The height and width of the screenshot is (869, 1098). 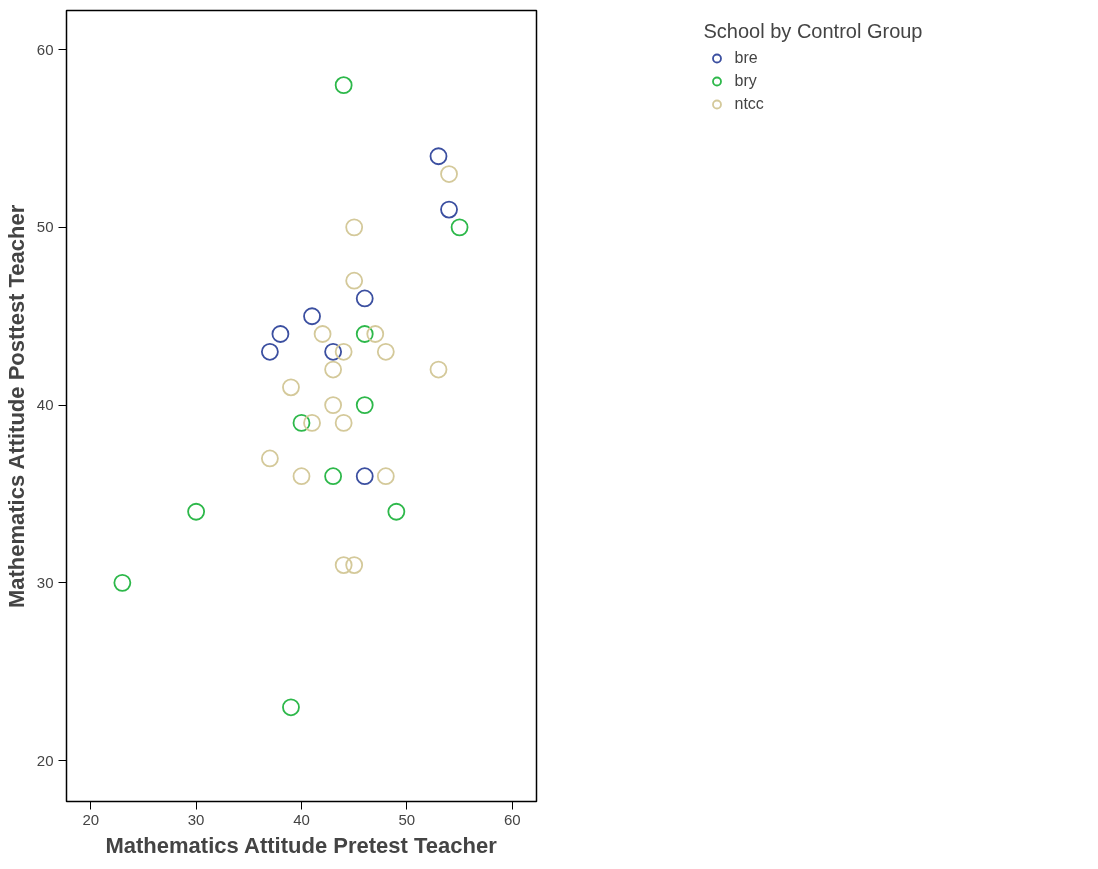 What do you see at coordinates (16, 406) in the screenshot?
I see `y-axis-title: Mathematics Attitude Posttest Teacher` at bounding box center [16, 406].